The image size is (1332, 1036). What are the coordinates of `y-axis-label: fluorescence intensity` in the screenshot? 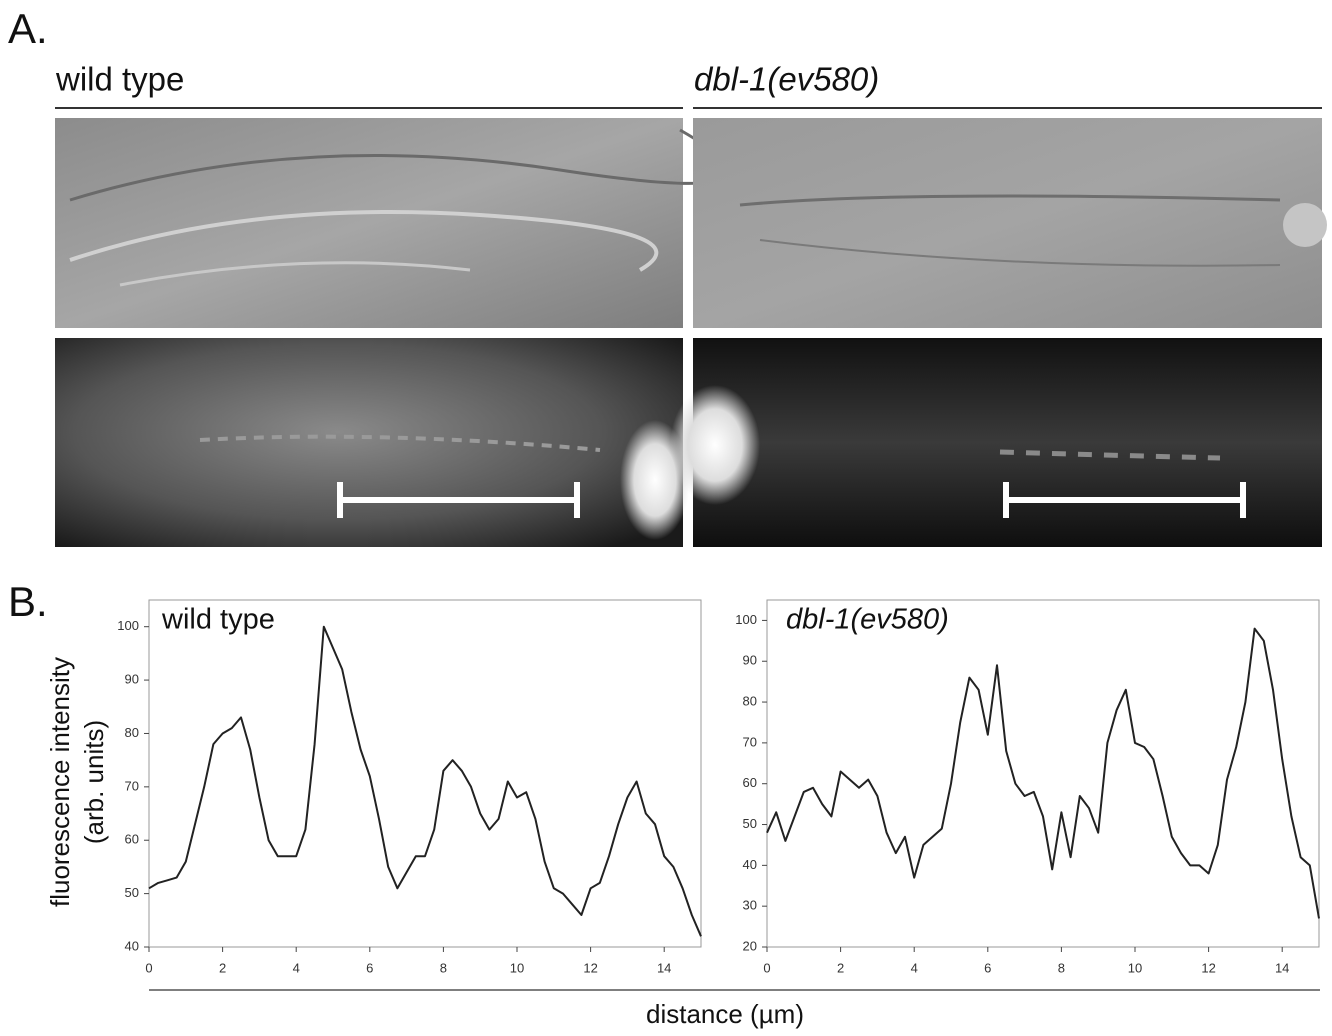 It's located at (60, 782).